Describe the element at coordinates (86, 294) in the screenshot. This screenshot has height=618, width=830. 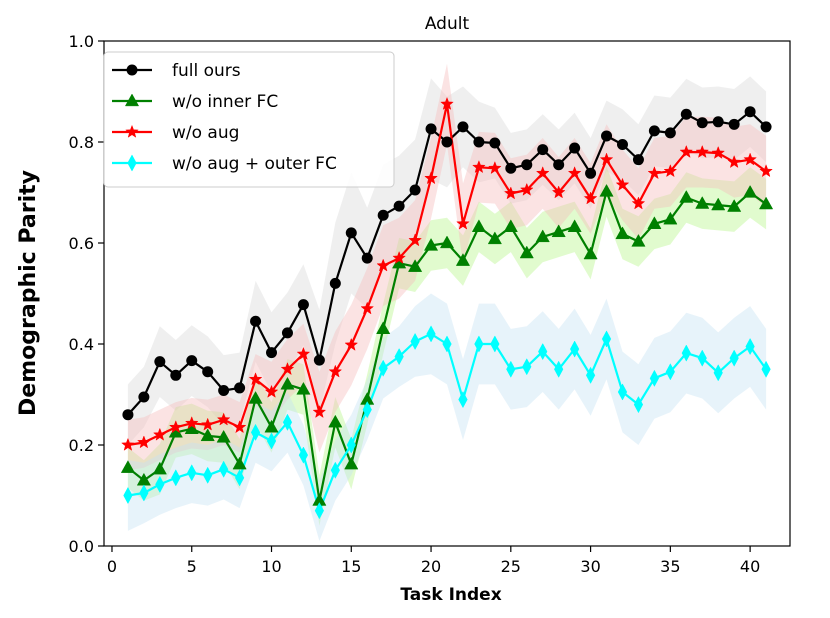
I see `y-axis-ticks: 0.0 0.2 0.4 0.6 0.8 1.0` at that location.